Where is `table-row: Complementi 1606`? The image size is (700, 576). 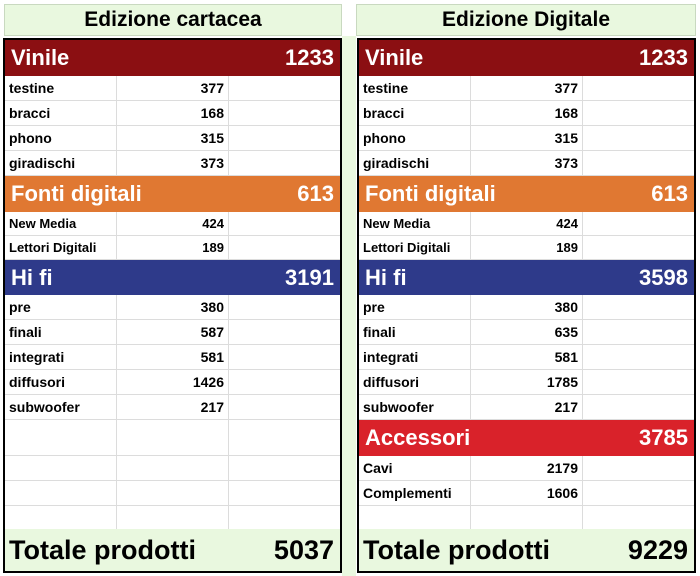 table-row: Complementi 1606 is located at coordinates (526, 493).